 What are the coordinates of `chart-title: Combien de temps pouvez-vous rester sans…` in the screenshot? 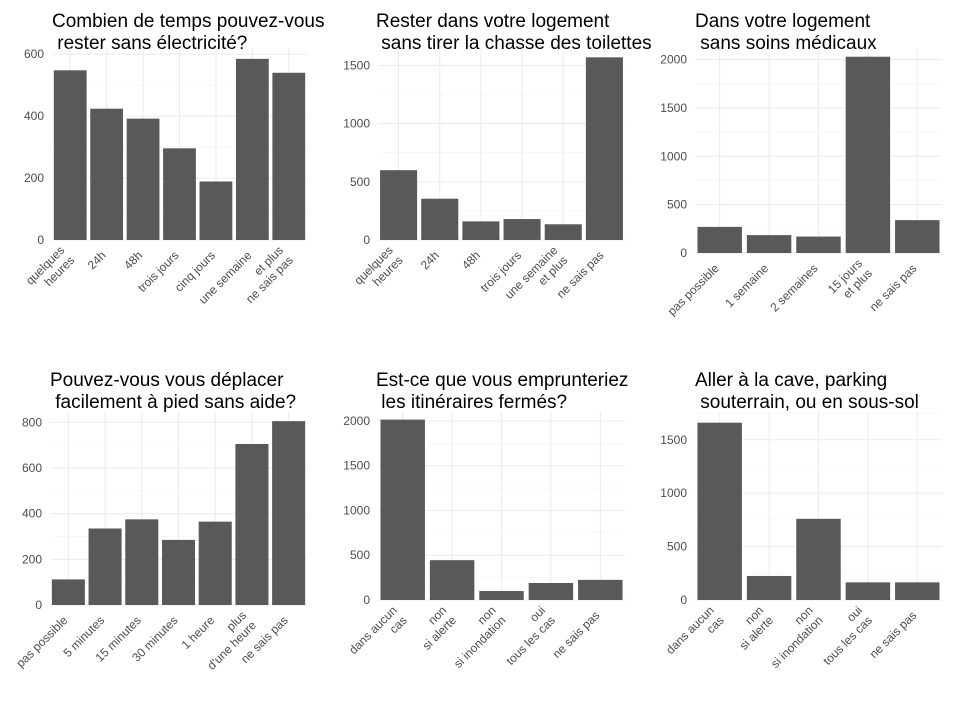 It's located at (188, 32).